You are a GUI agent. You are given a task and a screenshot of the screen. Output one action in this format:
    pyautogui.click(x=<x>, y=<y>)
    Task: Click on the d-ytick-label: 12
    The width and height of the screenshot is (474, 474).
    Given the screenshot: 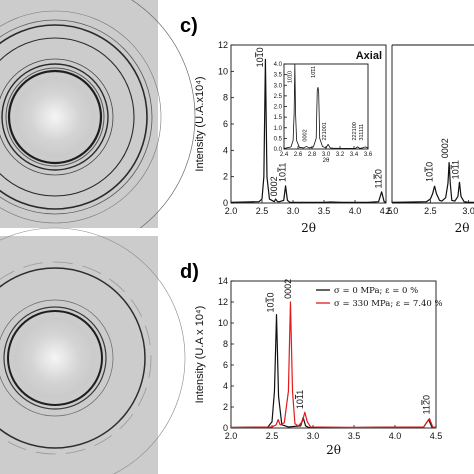 What is the action you would take?
    pyautogui.click(x=223, y=302)
    